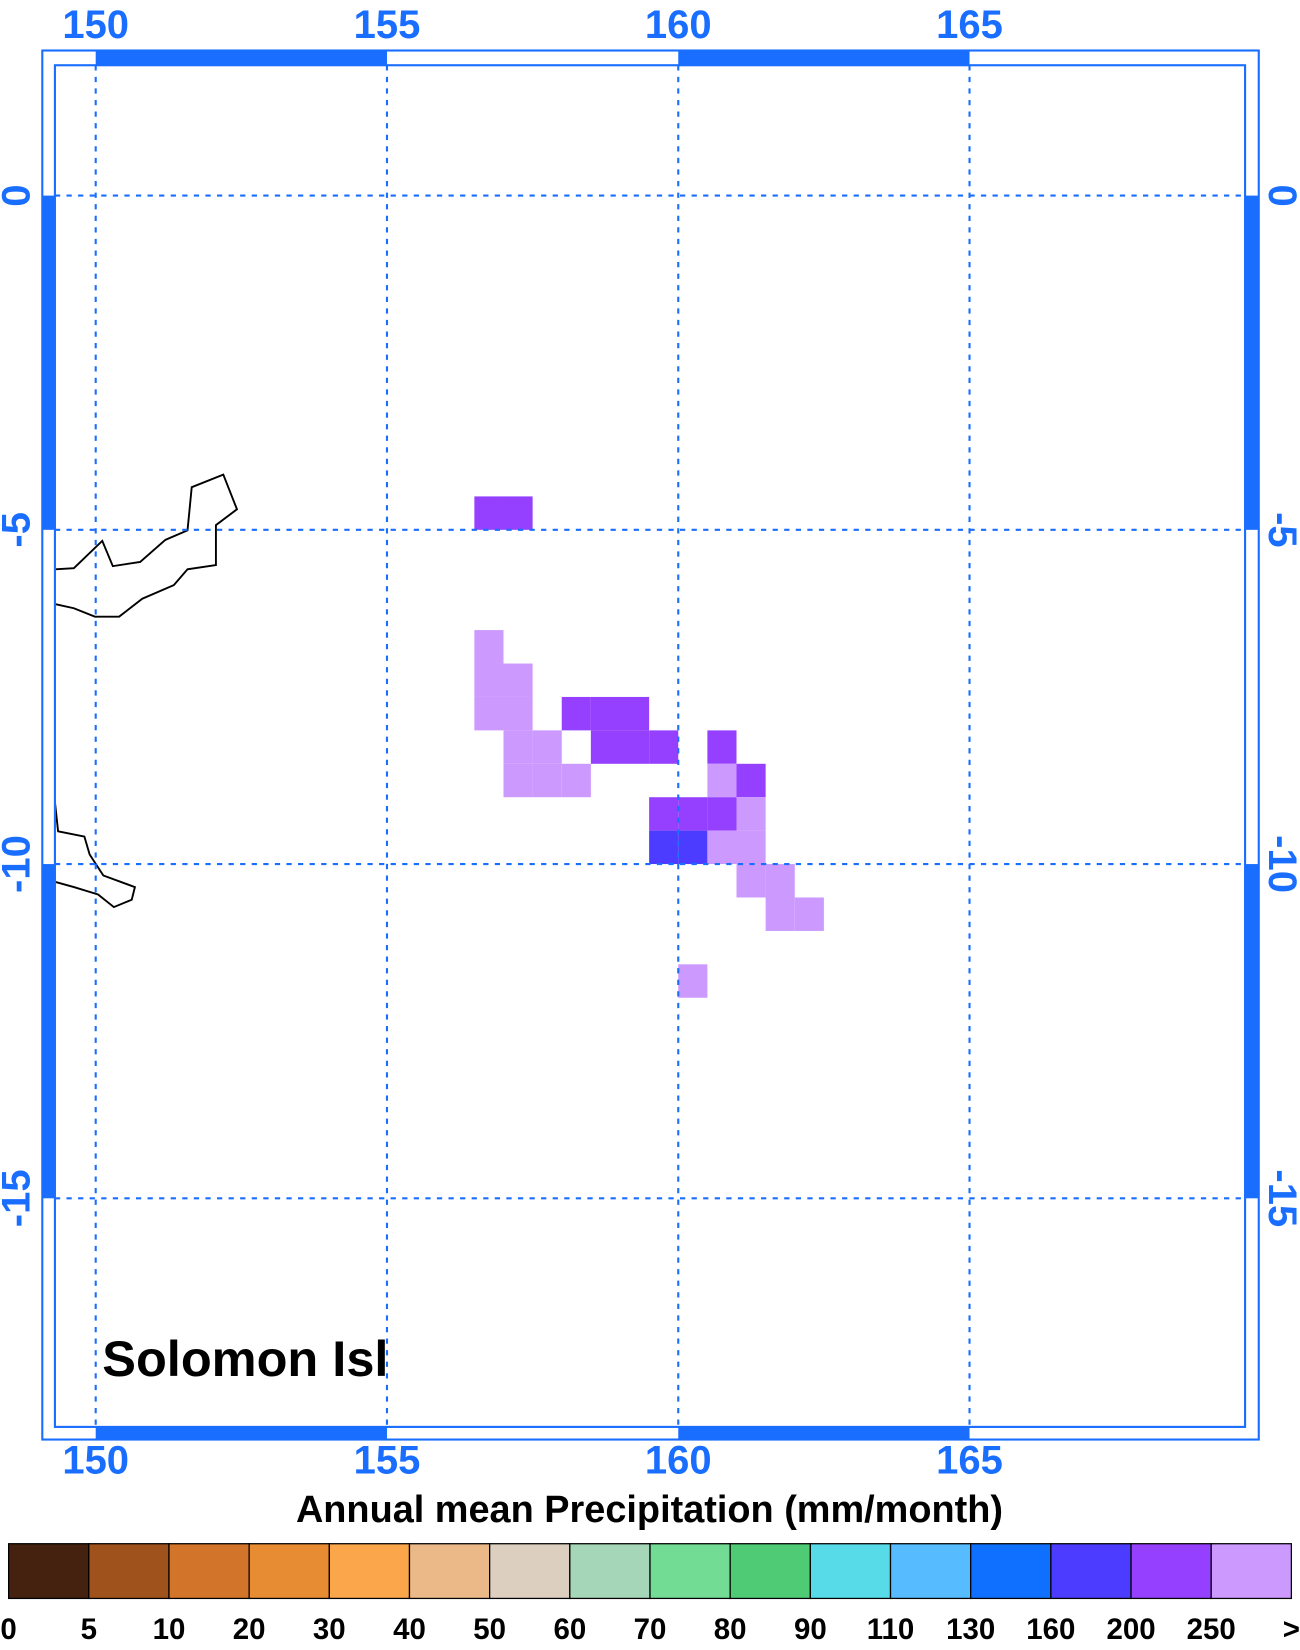 The width and height of the screenshot is (1300, 1650). Describe the element at coordinates (1130, 1629) in the screenshot. I see `colorbar-label: 200` at that location.